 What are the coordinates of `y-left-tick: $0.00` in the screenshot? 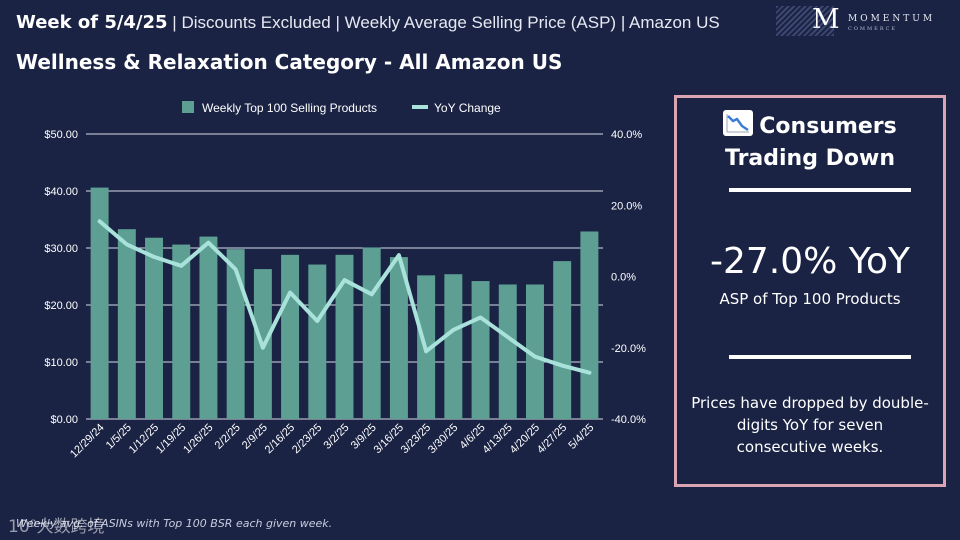 It's located at (64, 420).